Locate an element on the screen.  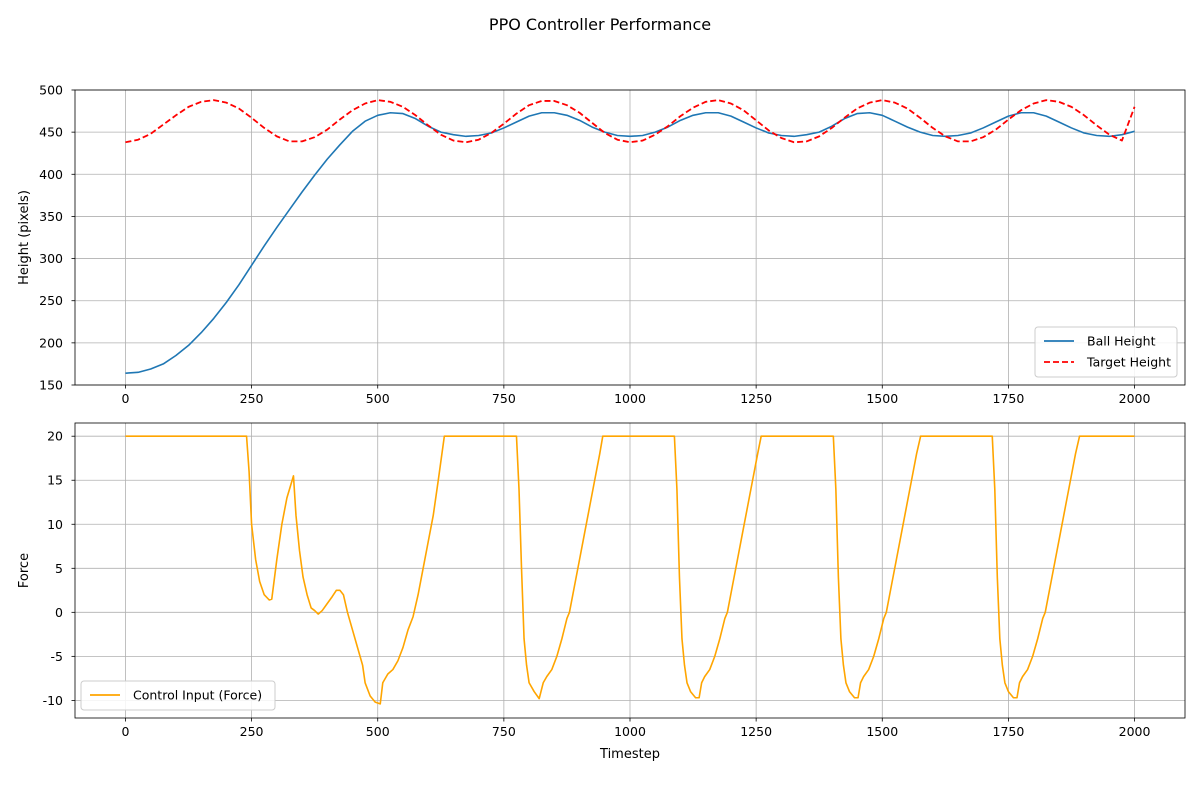
legend-label: Target Height is located at coordinates (1128, 362).